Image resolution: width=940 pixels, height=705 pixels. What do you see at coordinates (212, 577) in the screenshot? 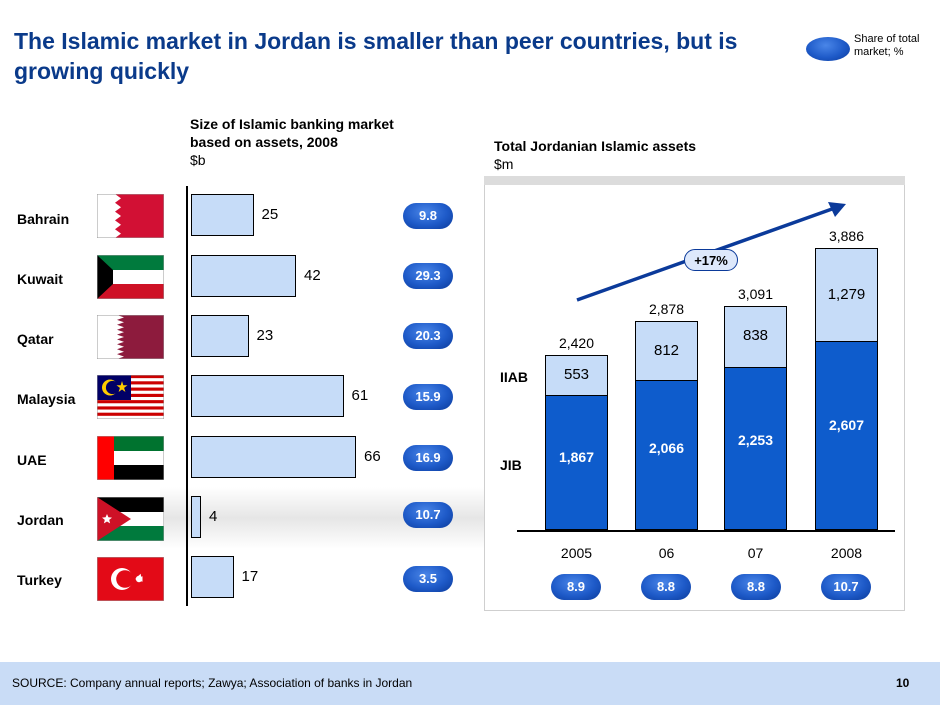
I see `hbar-turkey` at bounding box center [212, 577].